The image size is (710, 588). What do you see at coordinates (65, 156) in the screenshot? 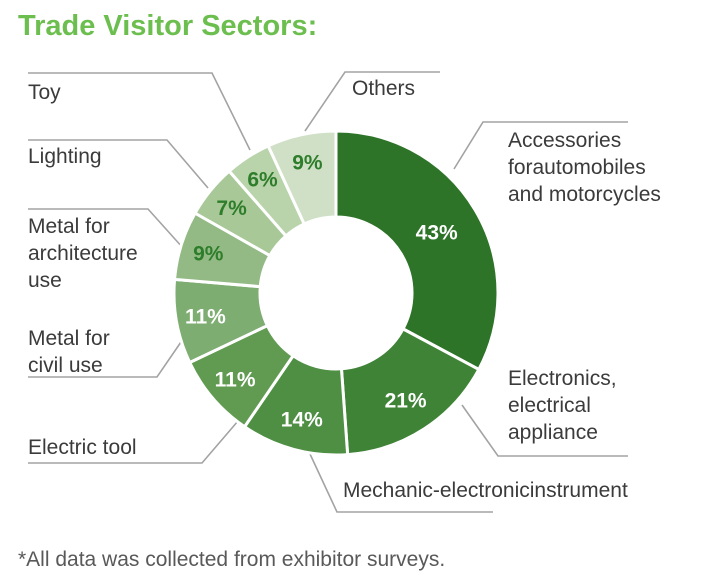
I see `callout-label-lighting: Lighting` at bounding box center [65, 156].